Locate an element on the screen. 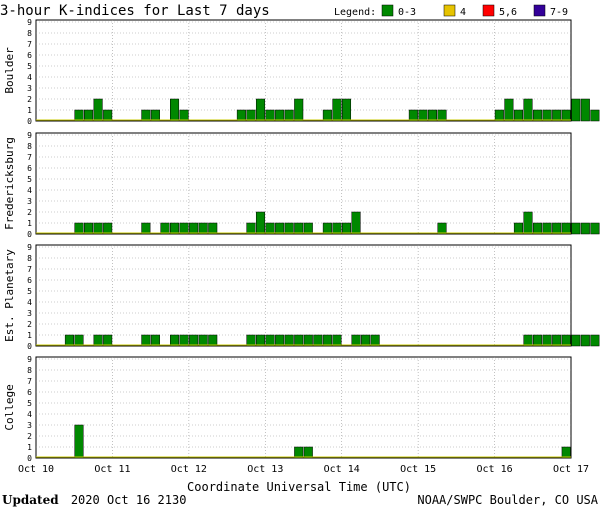 Image resolution: width=600 pixels, height=510 pixels. y-tick-label: 5 is located at coordinates (29, 179).